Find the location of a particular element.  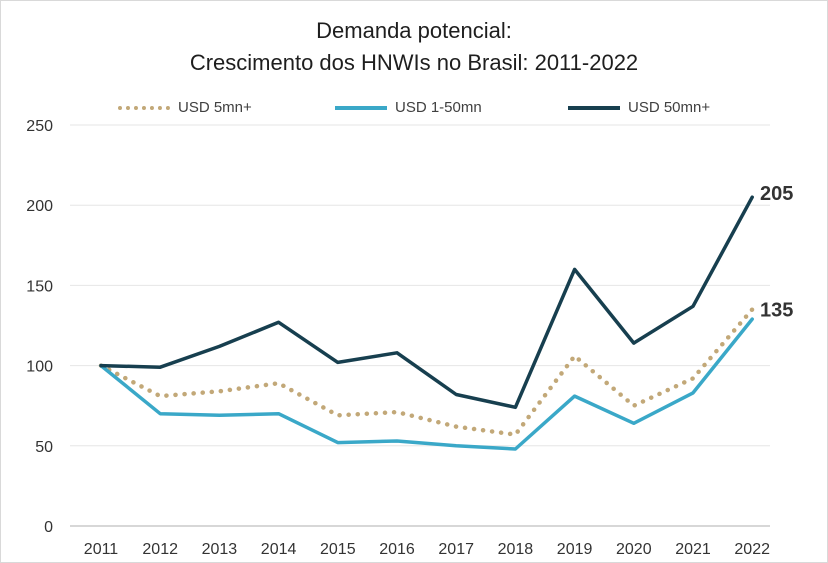

x-tick-label-2018: 2018 is located at coordinates (516, 549).